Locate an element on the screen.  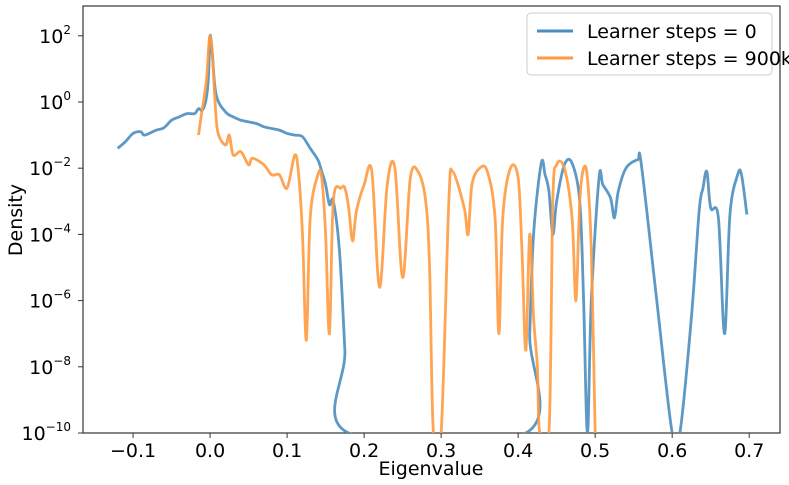
y-tick-label: 10⁻⁴ is located at coordinates (50, 233).